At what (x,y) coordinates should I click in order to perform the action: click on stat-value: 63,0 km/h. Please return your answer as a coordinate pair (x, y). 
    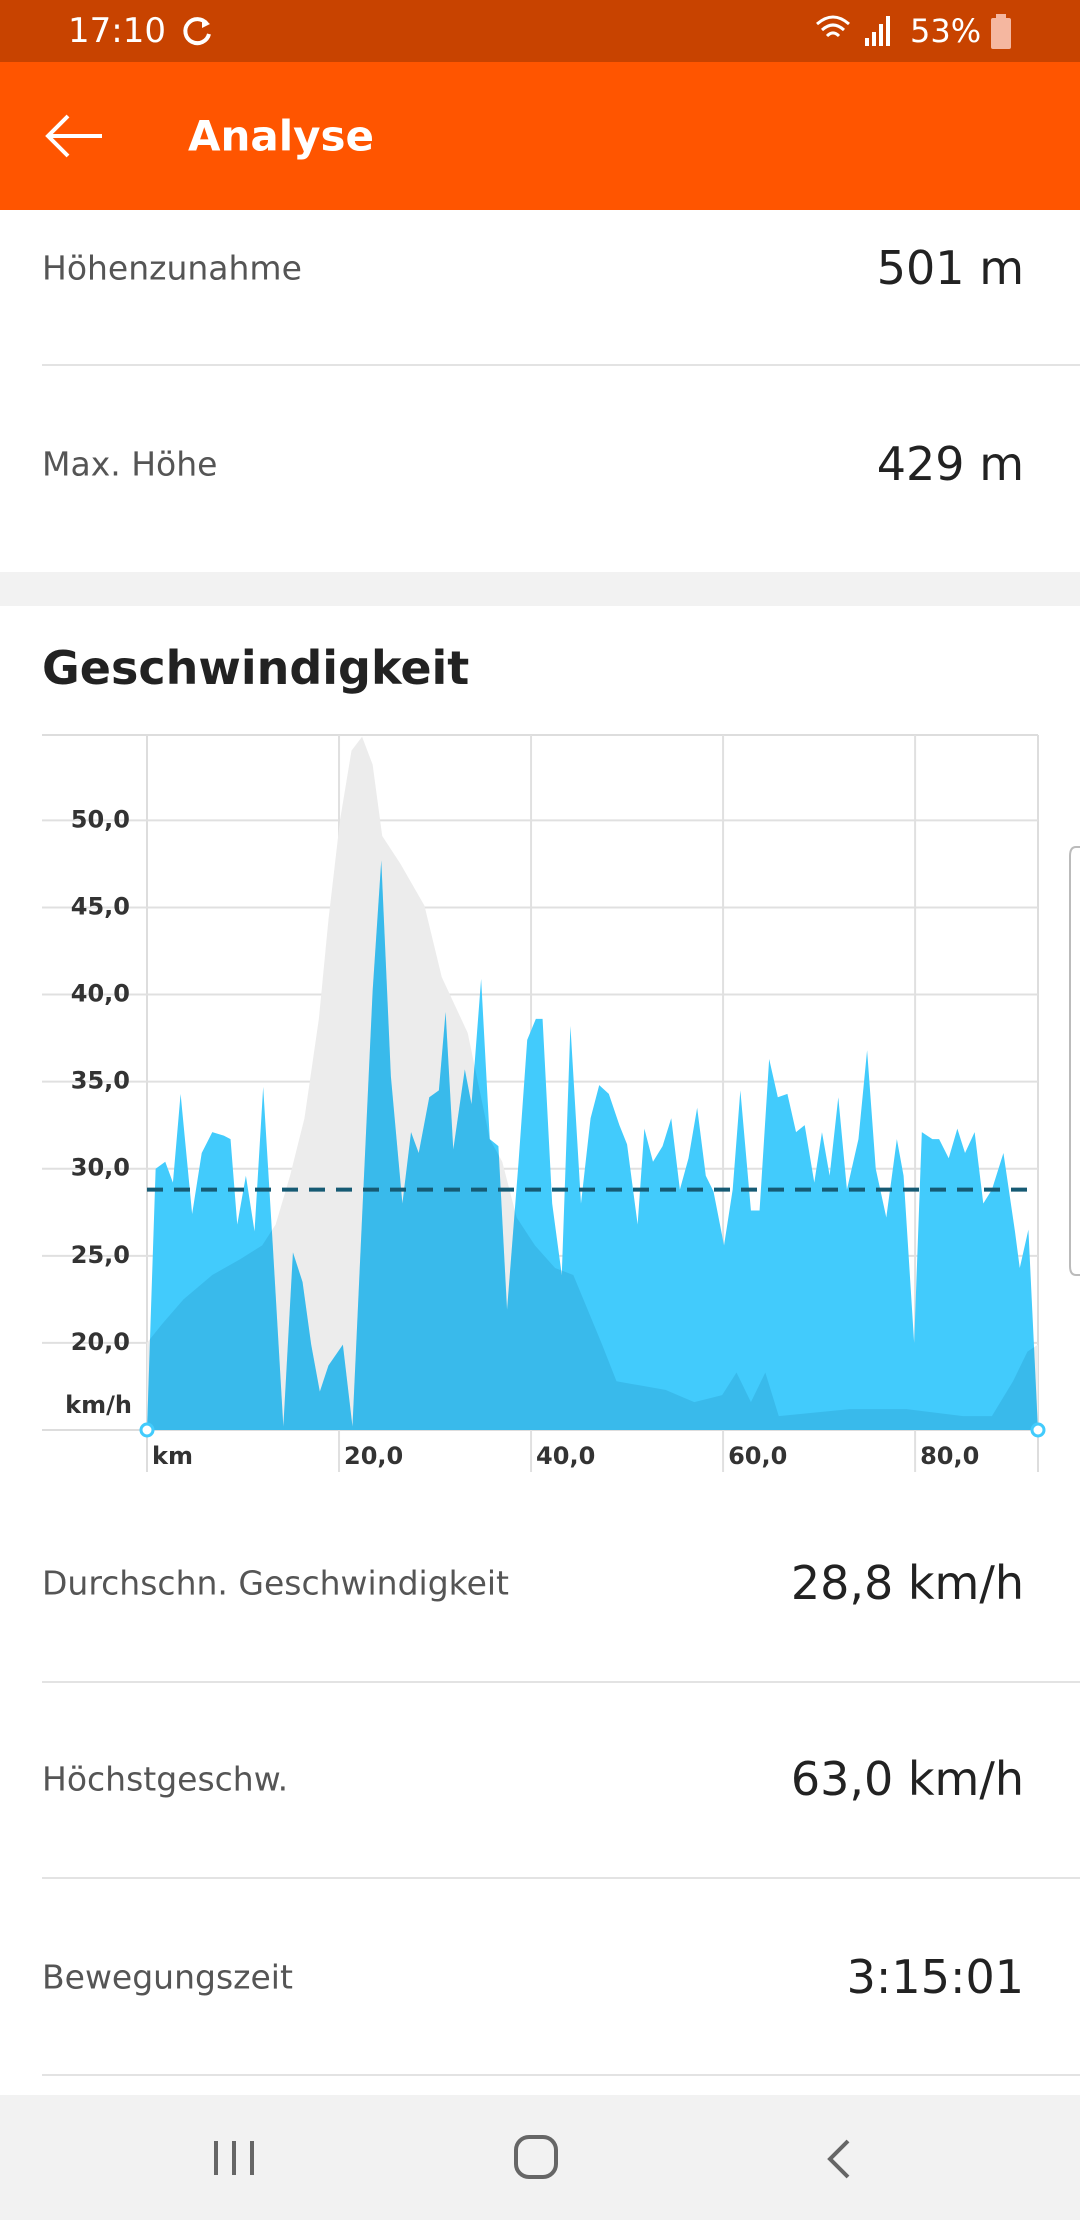
    Looking at the image, I should click on (907, 1779).